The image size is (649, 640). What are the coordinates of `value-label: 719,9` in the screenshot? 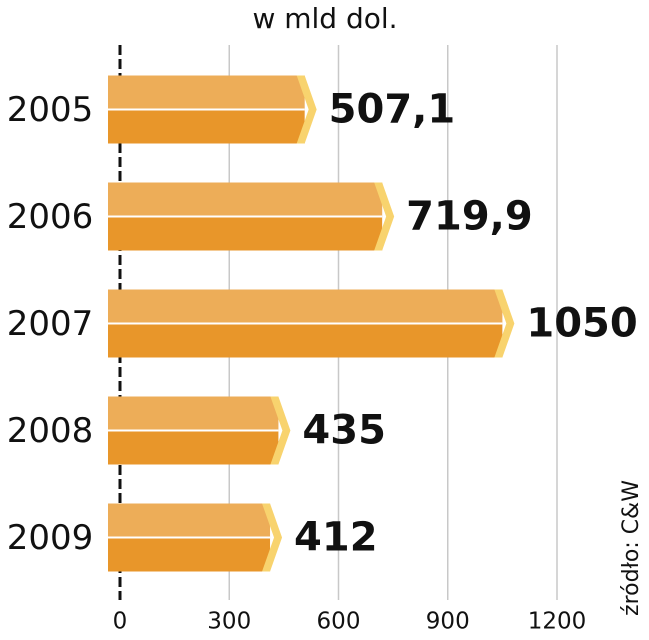 It's located at (469, 217).